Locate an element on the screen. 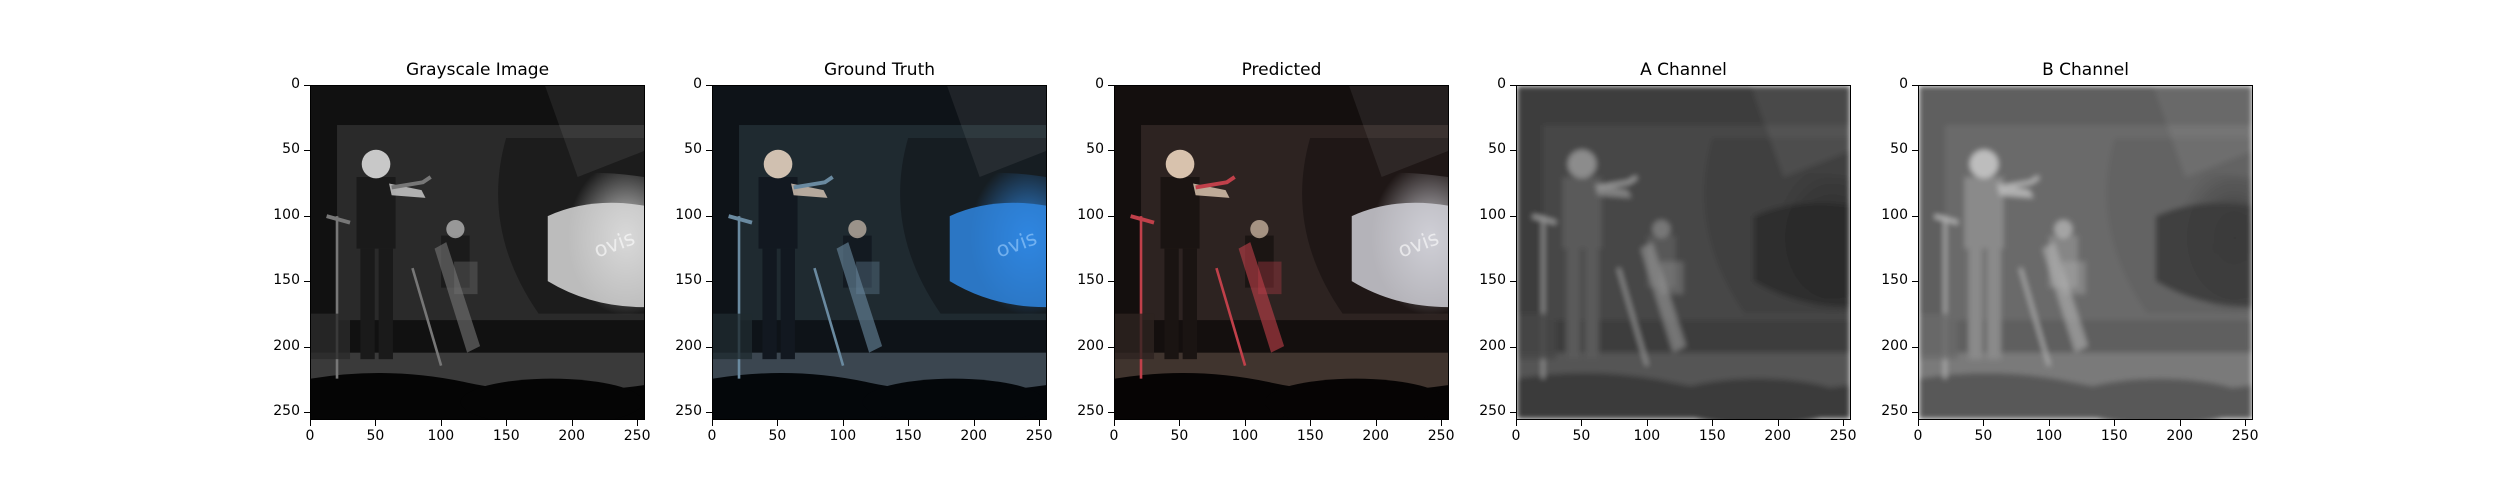 The width and height of the screenshot is (2500, 500). panel-title: B Channel is located at coordinates (2085, 70).